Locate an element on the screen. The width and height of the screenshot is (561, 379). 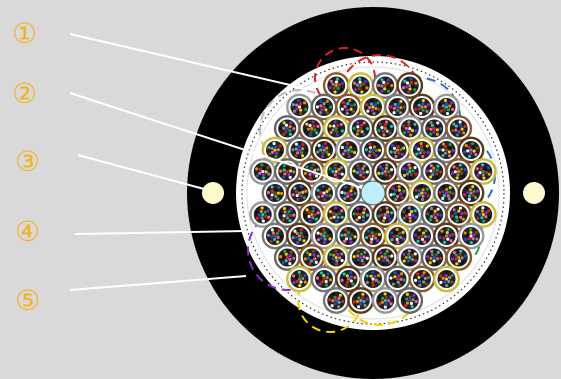
sheath-strength-member-left is located at coordinates (213, 193).